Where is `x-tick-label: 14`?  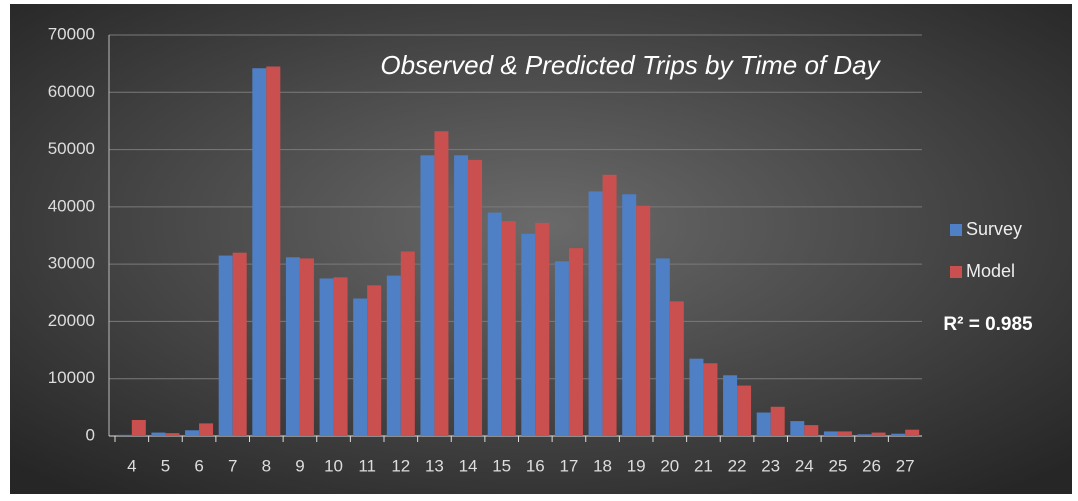 x-tick-label: 14 is located at coordinates (468, 465).